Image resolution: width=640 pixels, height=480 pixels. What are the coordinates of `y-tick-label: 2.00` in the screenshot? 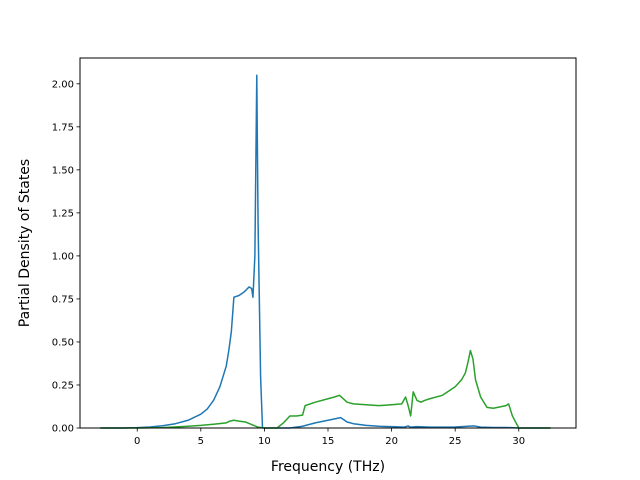 It's located at (63, 84).